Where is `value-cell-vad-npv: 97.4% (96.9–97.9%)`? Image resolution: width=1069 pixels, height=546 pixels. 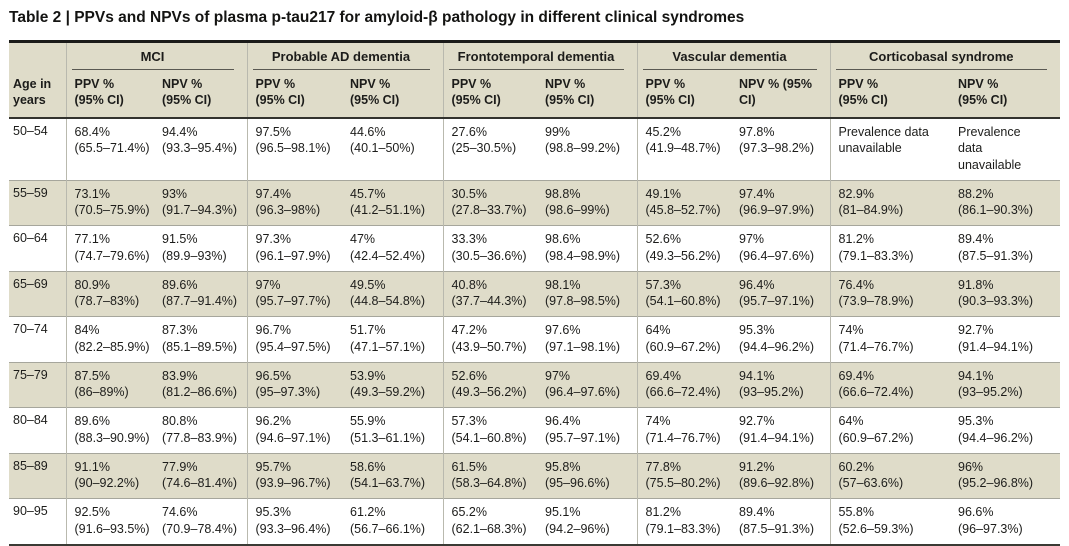
value-cell-vad-npv: 97.4% (96.9–97.9%) is located at coordinates (777, 201).